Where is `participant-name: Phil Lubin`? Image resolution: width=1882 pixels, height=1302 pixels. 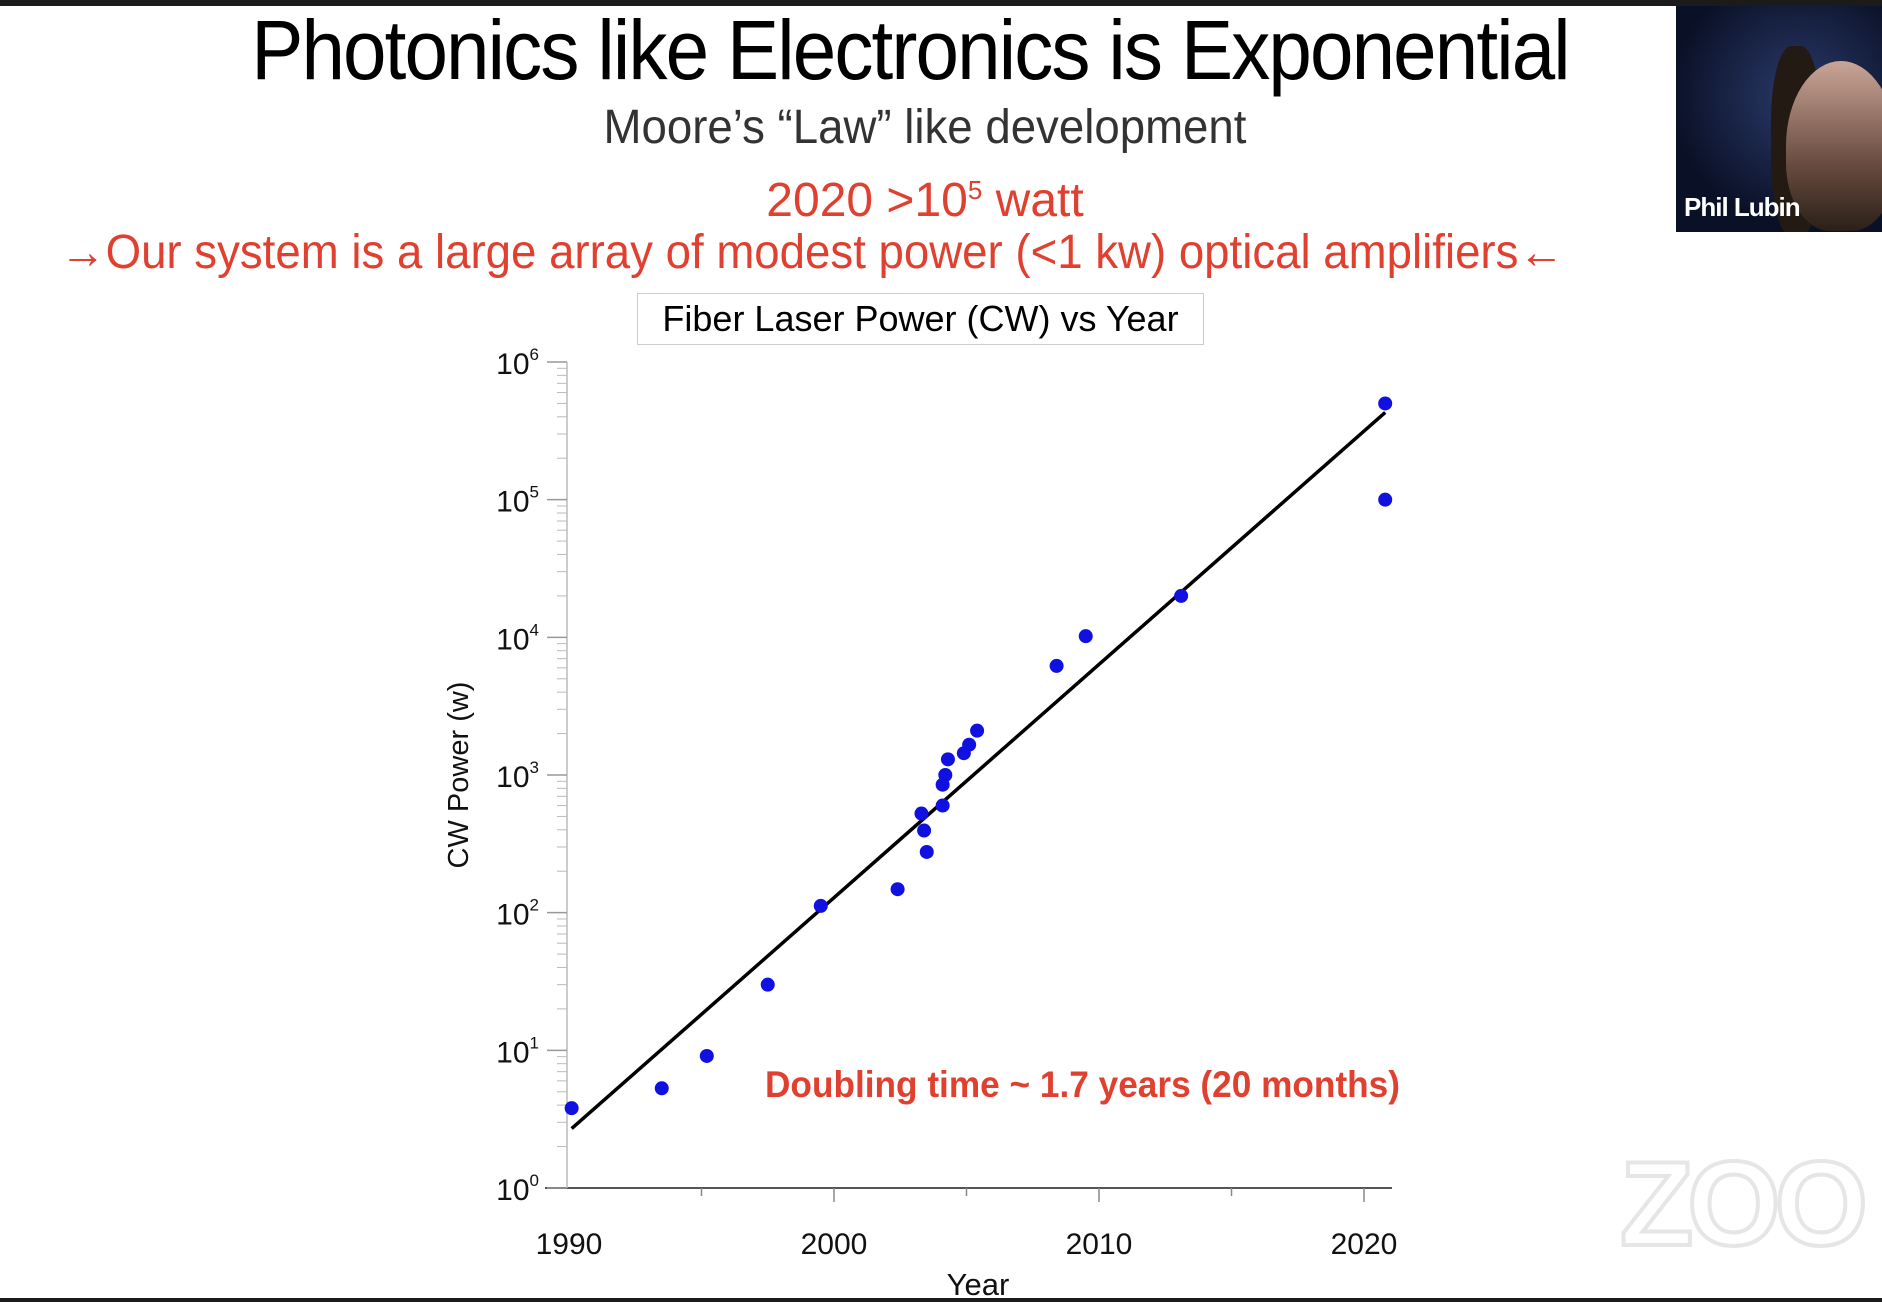 participant-name: Phil Lubin is located at coordinates (1742, 207).